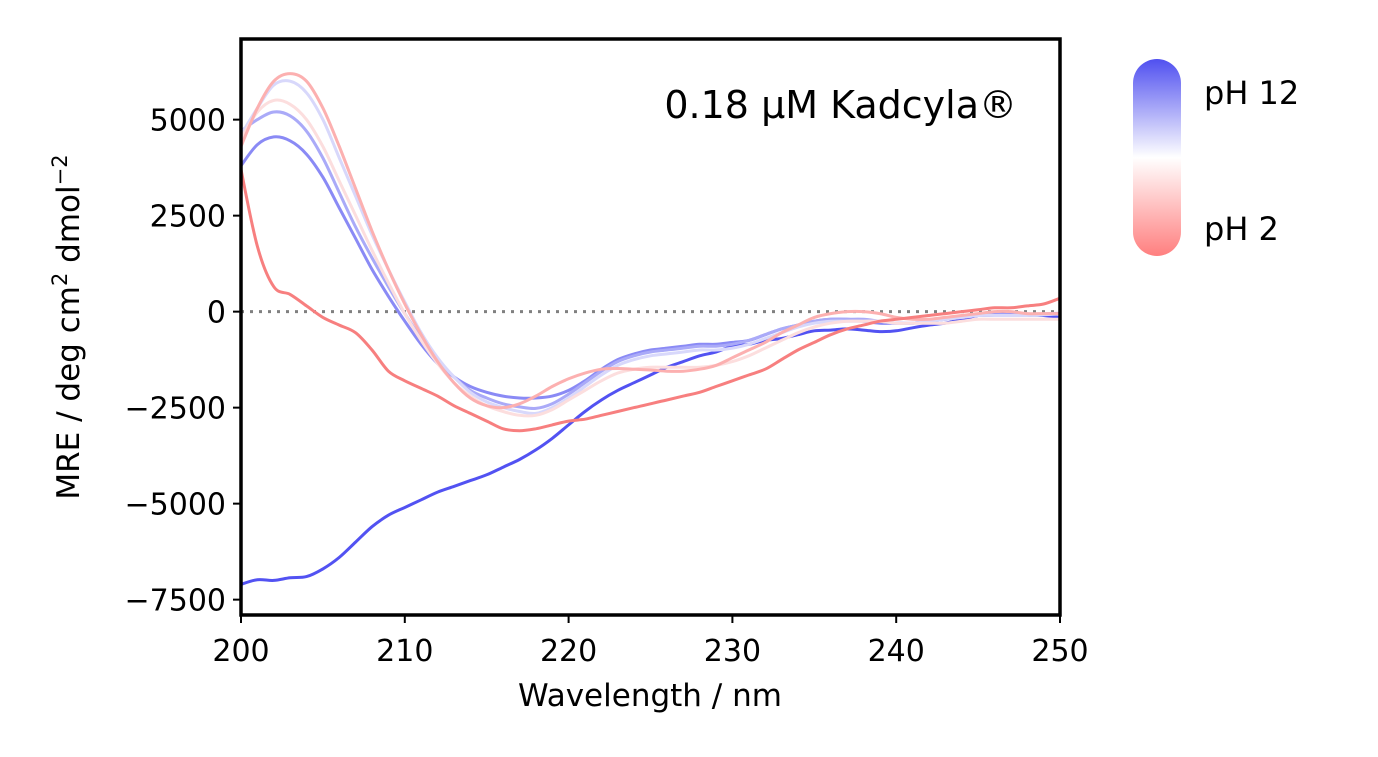  Describe the element at coordinates (732, 651) in the screenshot. I see `x-tick-label: 230` at that location.